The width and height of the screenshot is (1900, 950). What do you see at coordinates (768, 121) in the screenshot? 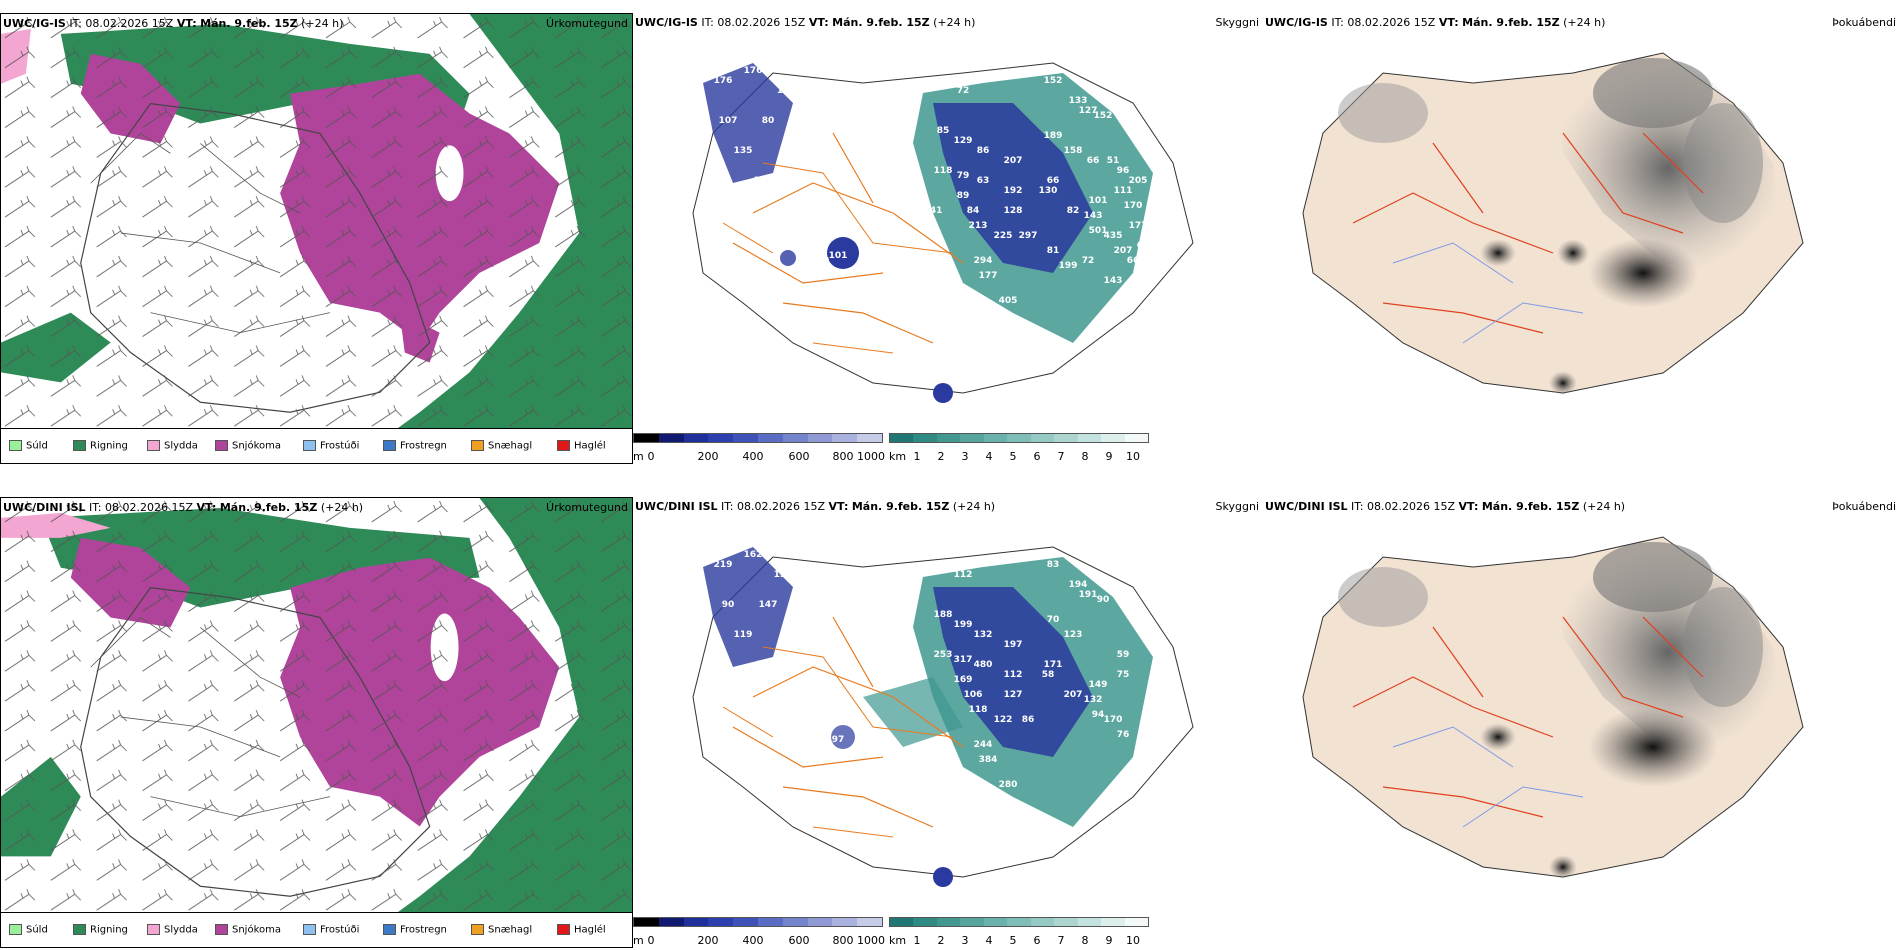
I see `altitude-label: 80` at bounding box center [768, 121].